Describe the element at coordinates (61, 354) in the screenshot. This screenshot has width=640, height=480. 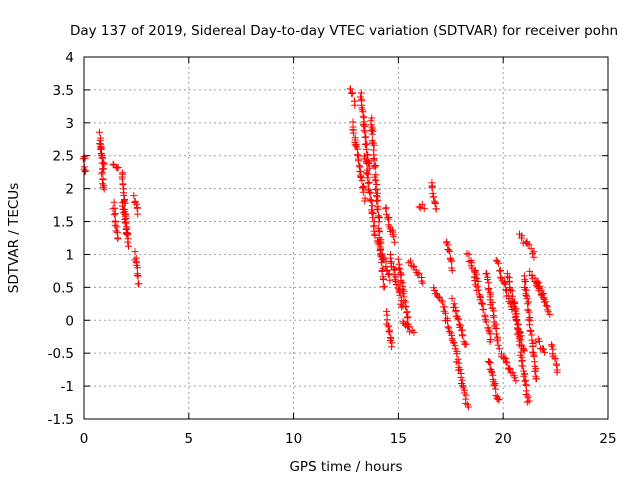
I see `y-tick-label: -0.5` at that location.